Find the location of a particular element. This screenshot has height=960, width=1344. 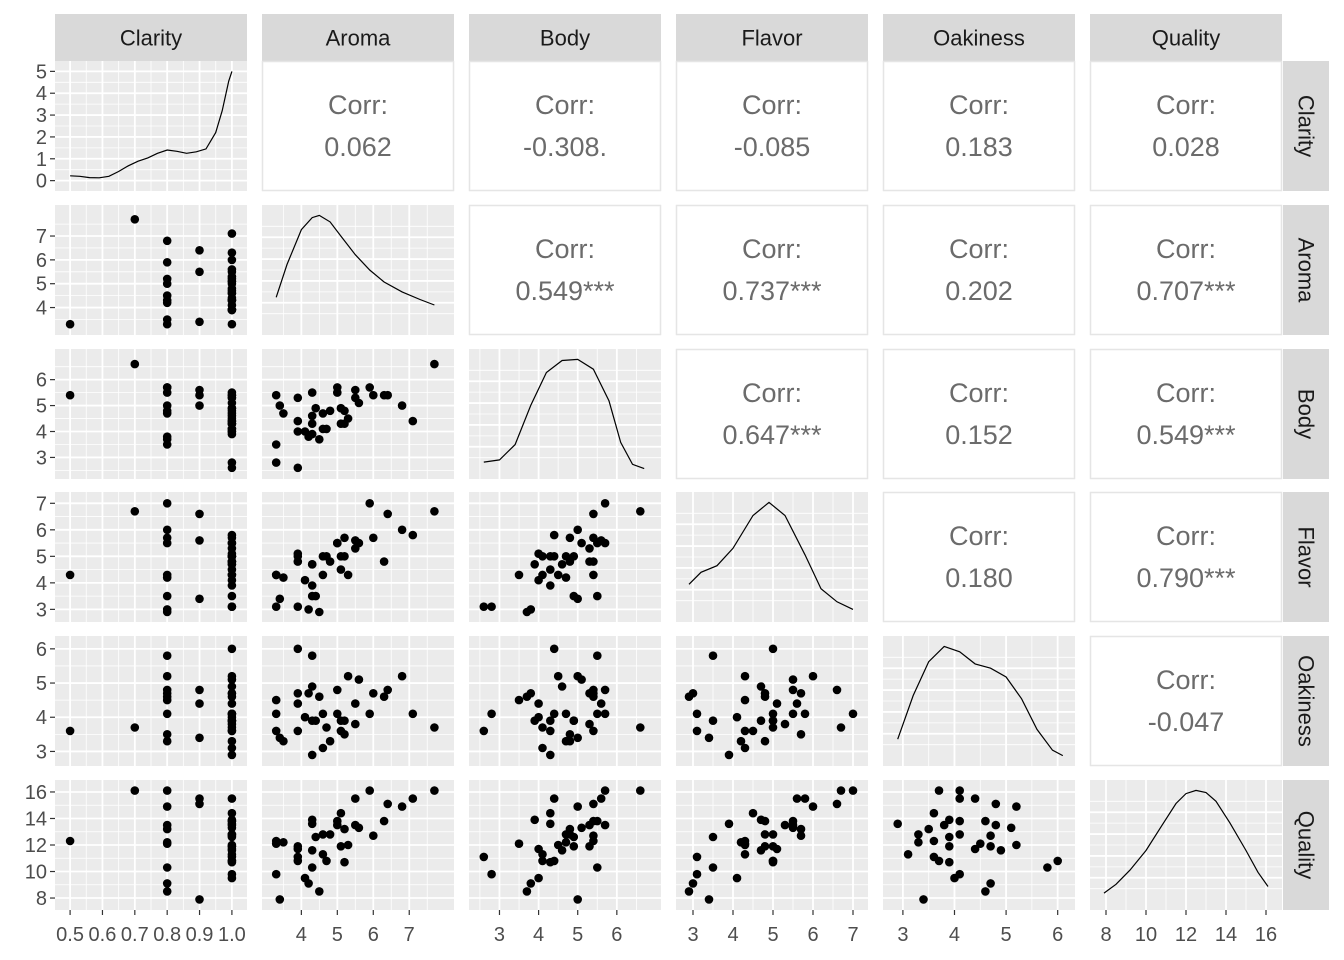

row-strip-label-body: Body is located at coordinates (1306, 414).